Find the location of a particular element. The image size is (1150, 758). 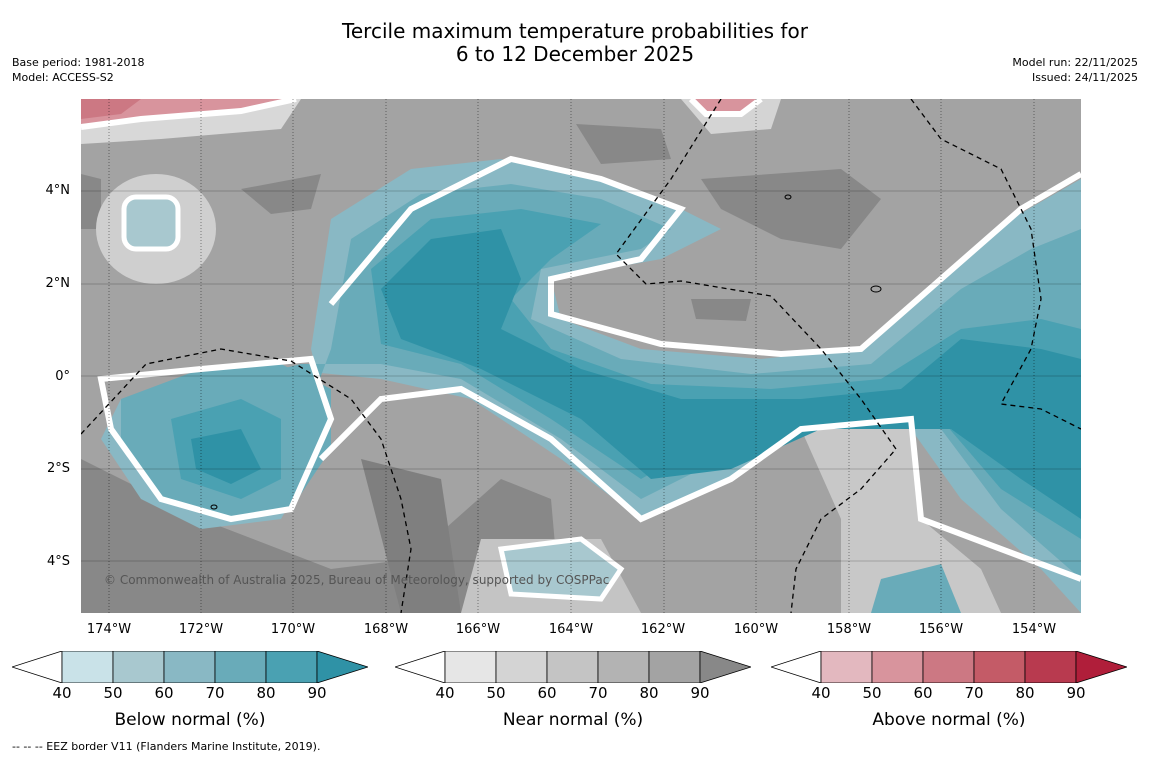

lat-label-2s: 2°S is located at coordinates (58, 468).